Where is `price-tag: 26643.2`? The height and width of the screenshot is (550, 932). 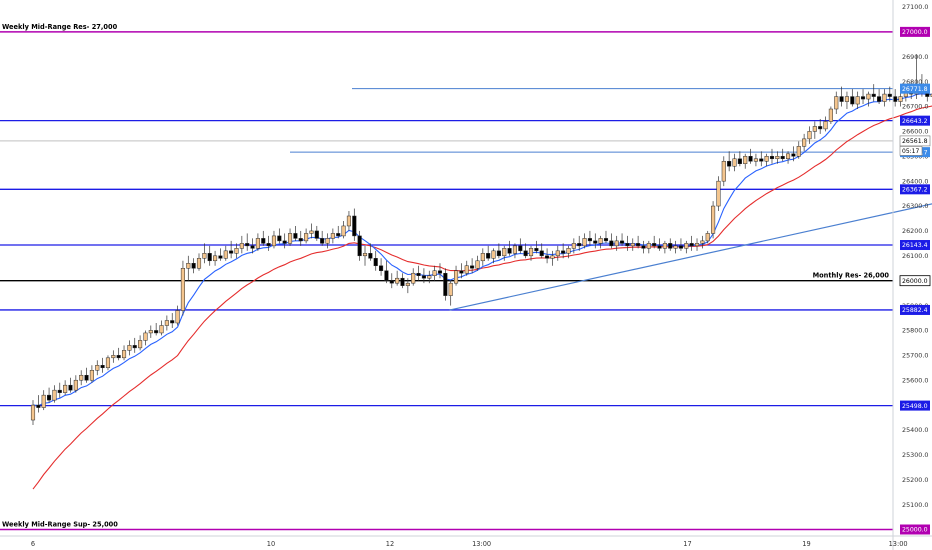
price-tag: 26643.2 is located at coordinates (915, 120).